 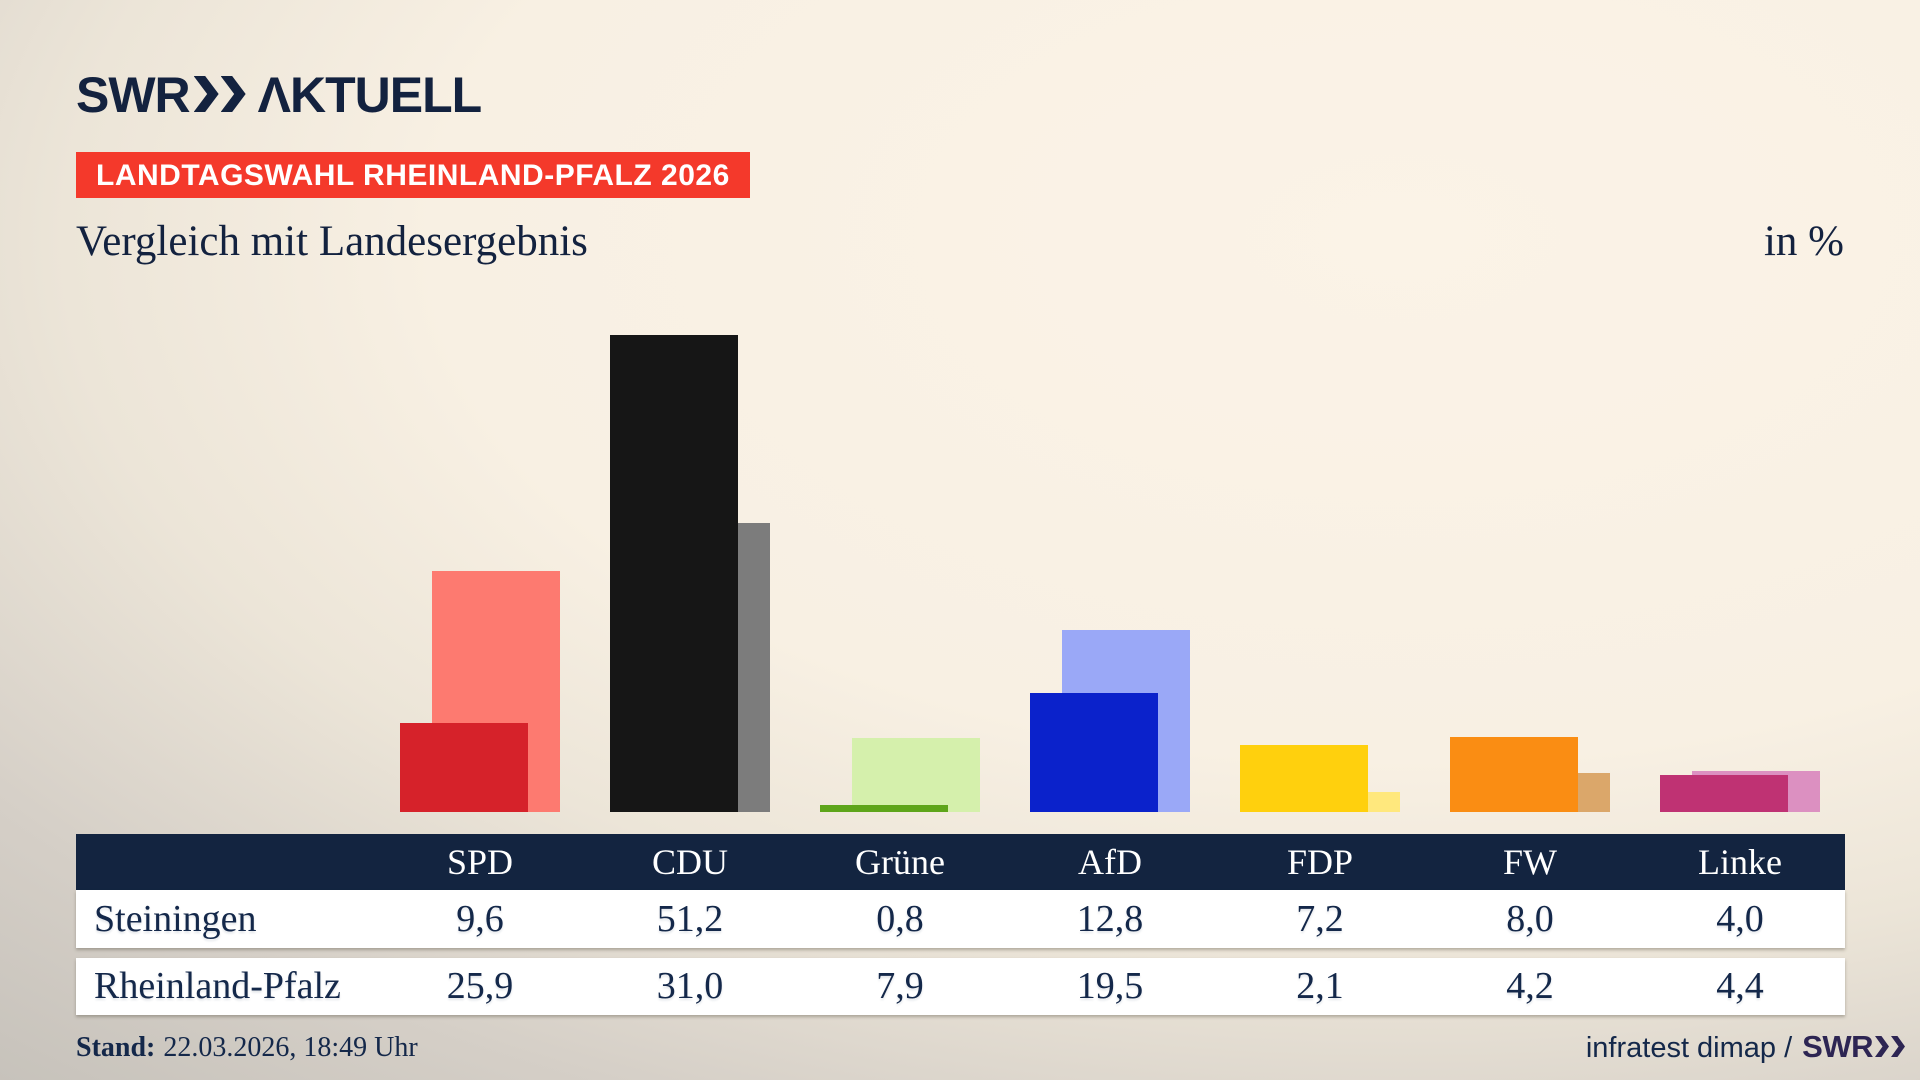 I want to click on swr-aktuell-logo: SWR ΛKTUELL, so click(x=279, y=95).